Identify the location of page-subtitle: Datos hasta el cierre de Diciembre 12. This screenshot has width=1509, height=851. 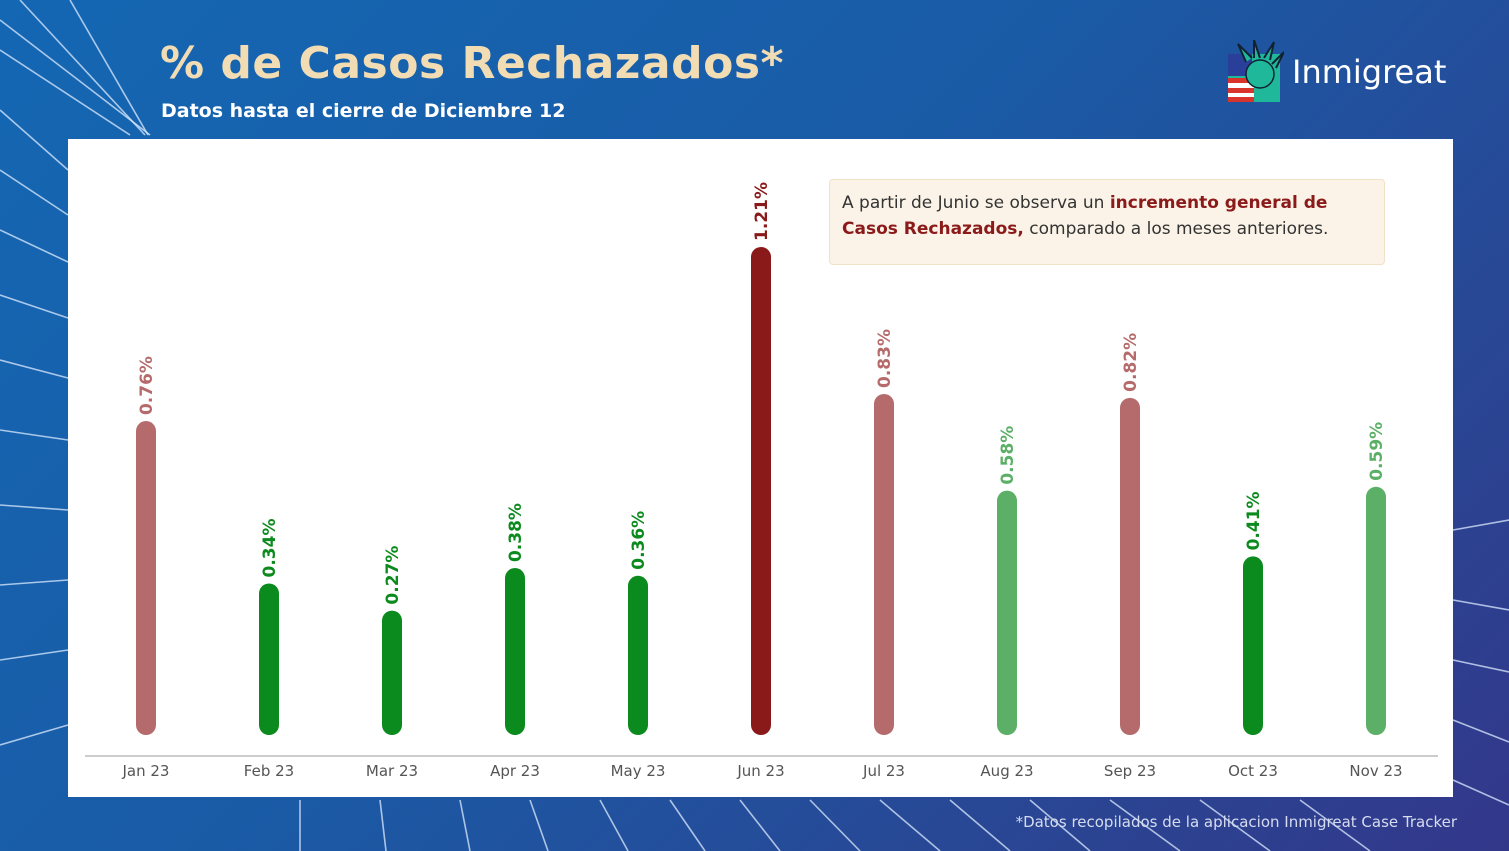
(363, 111).